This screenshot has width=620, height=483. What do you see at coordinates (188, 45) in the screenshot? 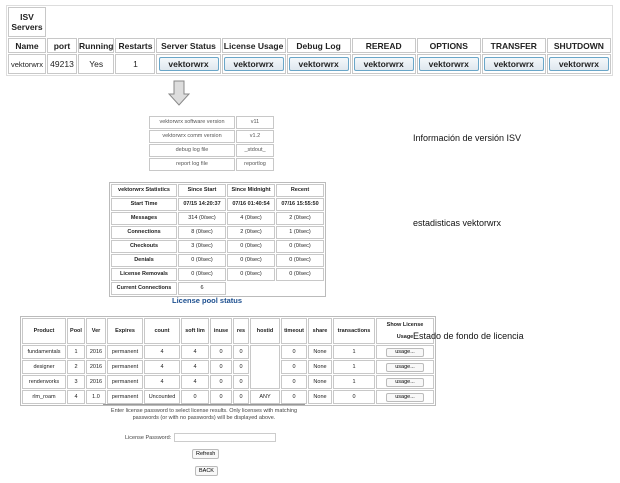
I see `col-server-status: Server Status` at bounding box center [188, 45].